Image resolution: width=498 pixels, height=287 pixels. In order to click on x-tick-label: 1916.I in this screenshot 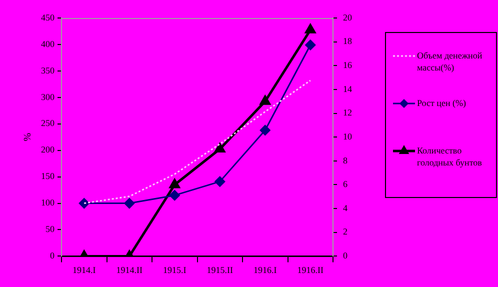, I will do `click(265, 269)`.